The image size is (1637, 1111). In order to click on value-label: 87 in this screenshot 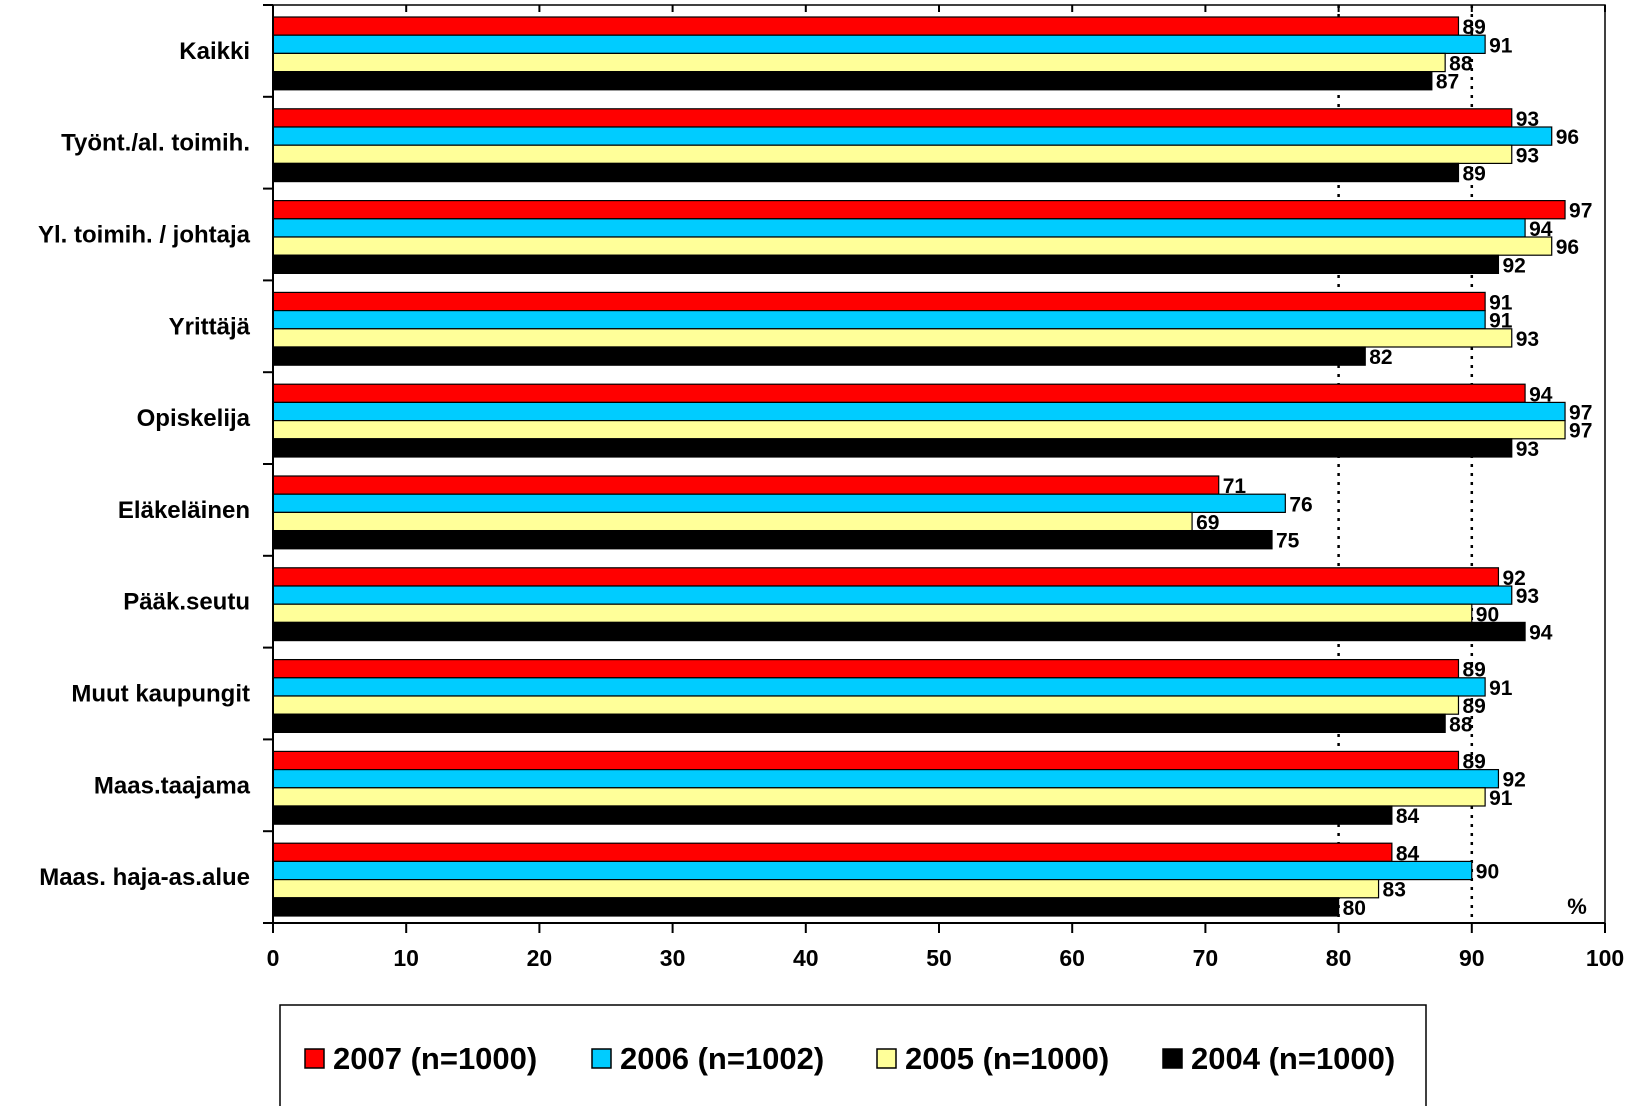, I will do `click(1447, 82)`.